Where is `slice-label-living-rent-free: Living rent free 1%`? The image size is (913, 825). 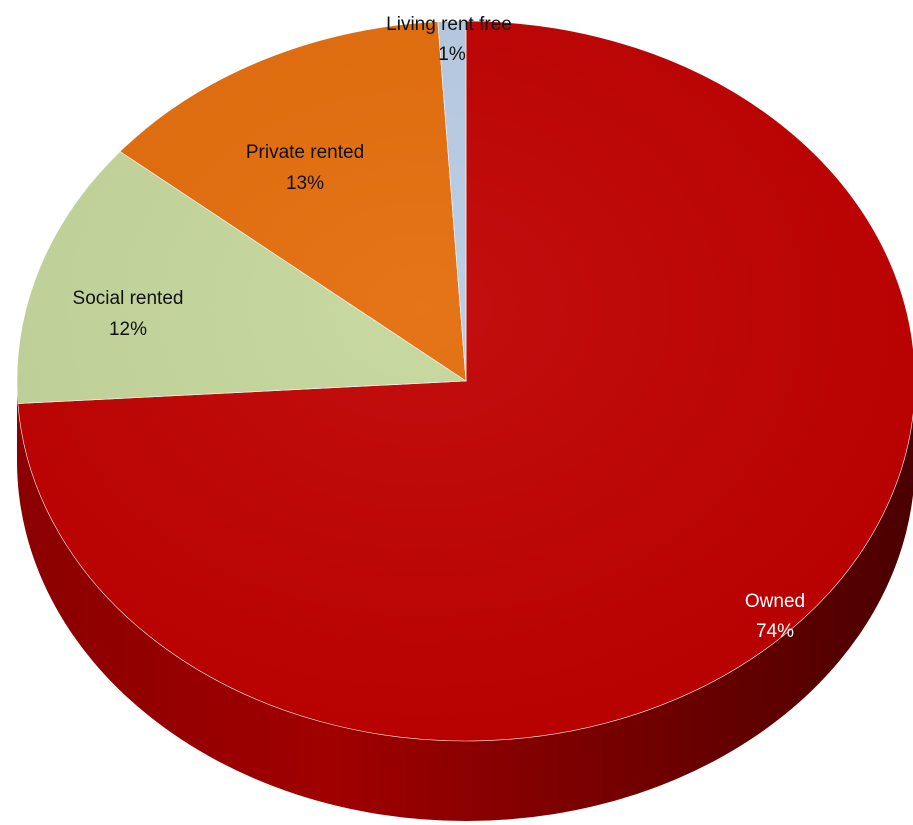 slice-label-living-rent-free: Living rent free 1% is located at coordinates (449, 39).